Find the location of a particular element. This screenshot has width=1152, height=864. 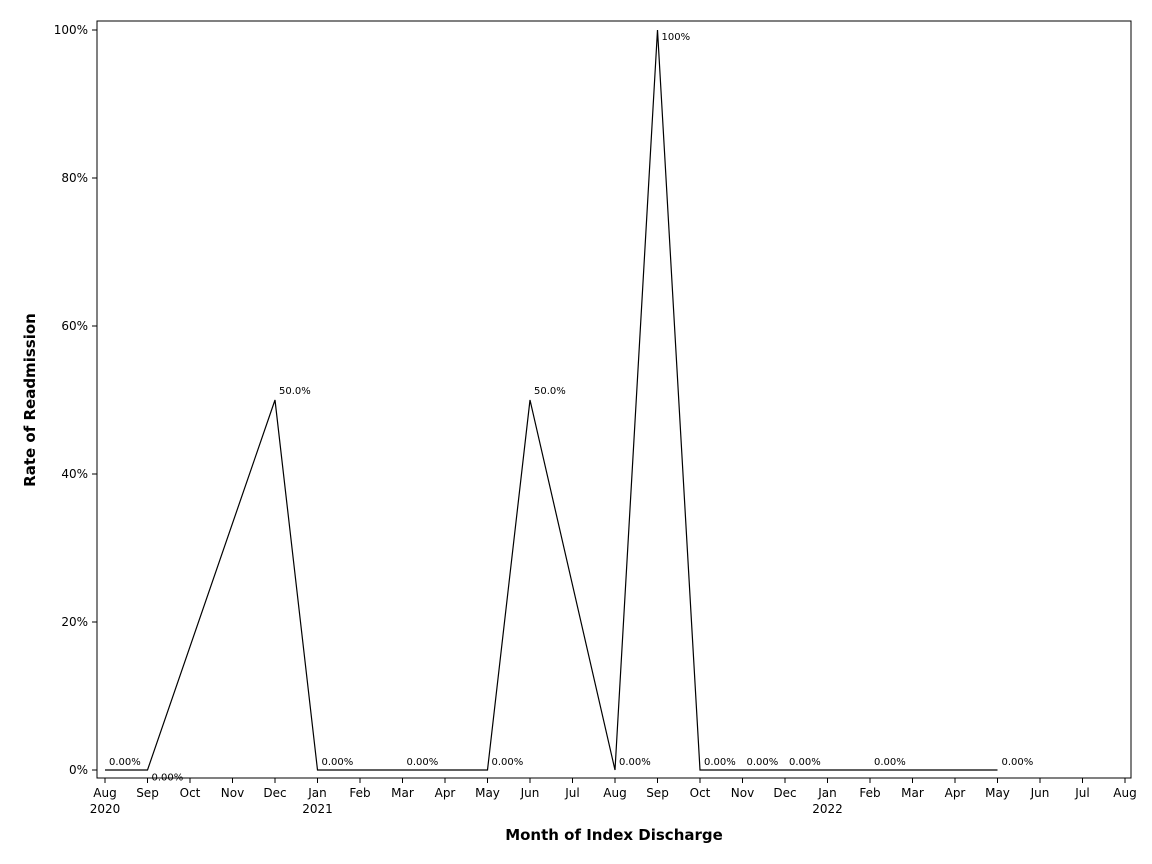

y-tick-label: 20% is located at coordinates (74, 622).